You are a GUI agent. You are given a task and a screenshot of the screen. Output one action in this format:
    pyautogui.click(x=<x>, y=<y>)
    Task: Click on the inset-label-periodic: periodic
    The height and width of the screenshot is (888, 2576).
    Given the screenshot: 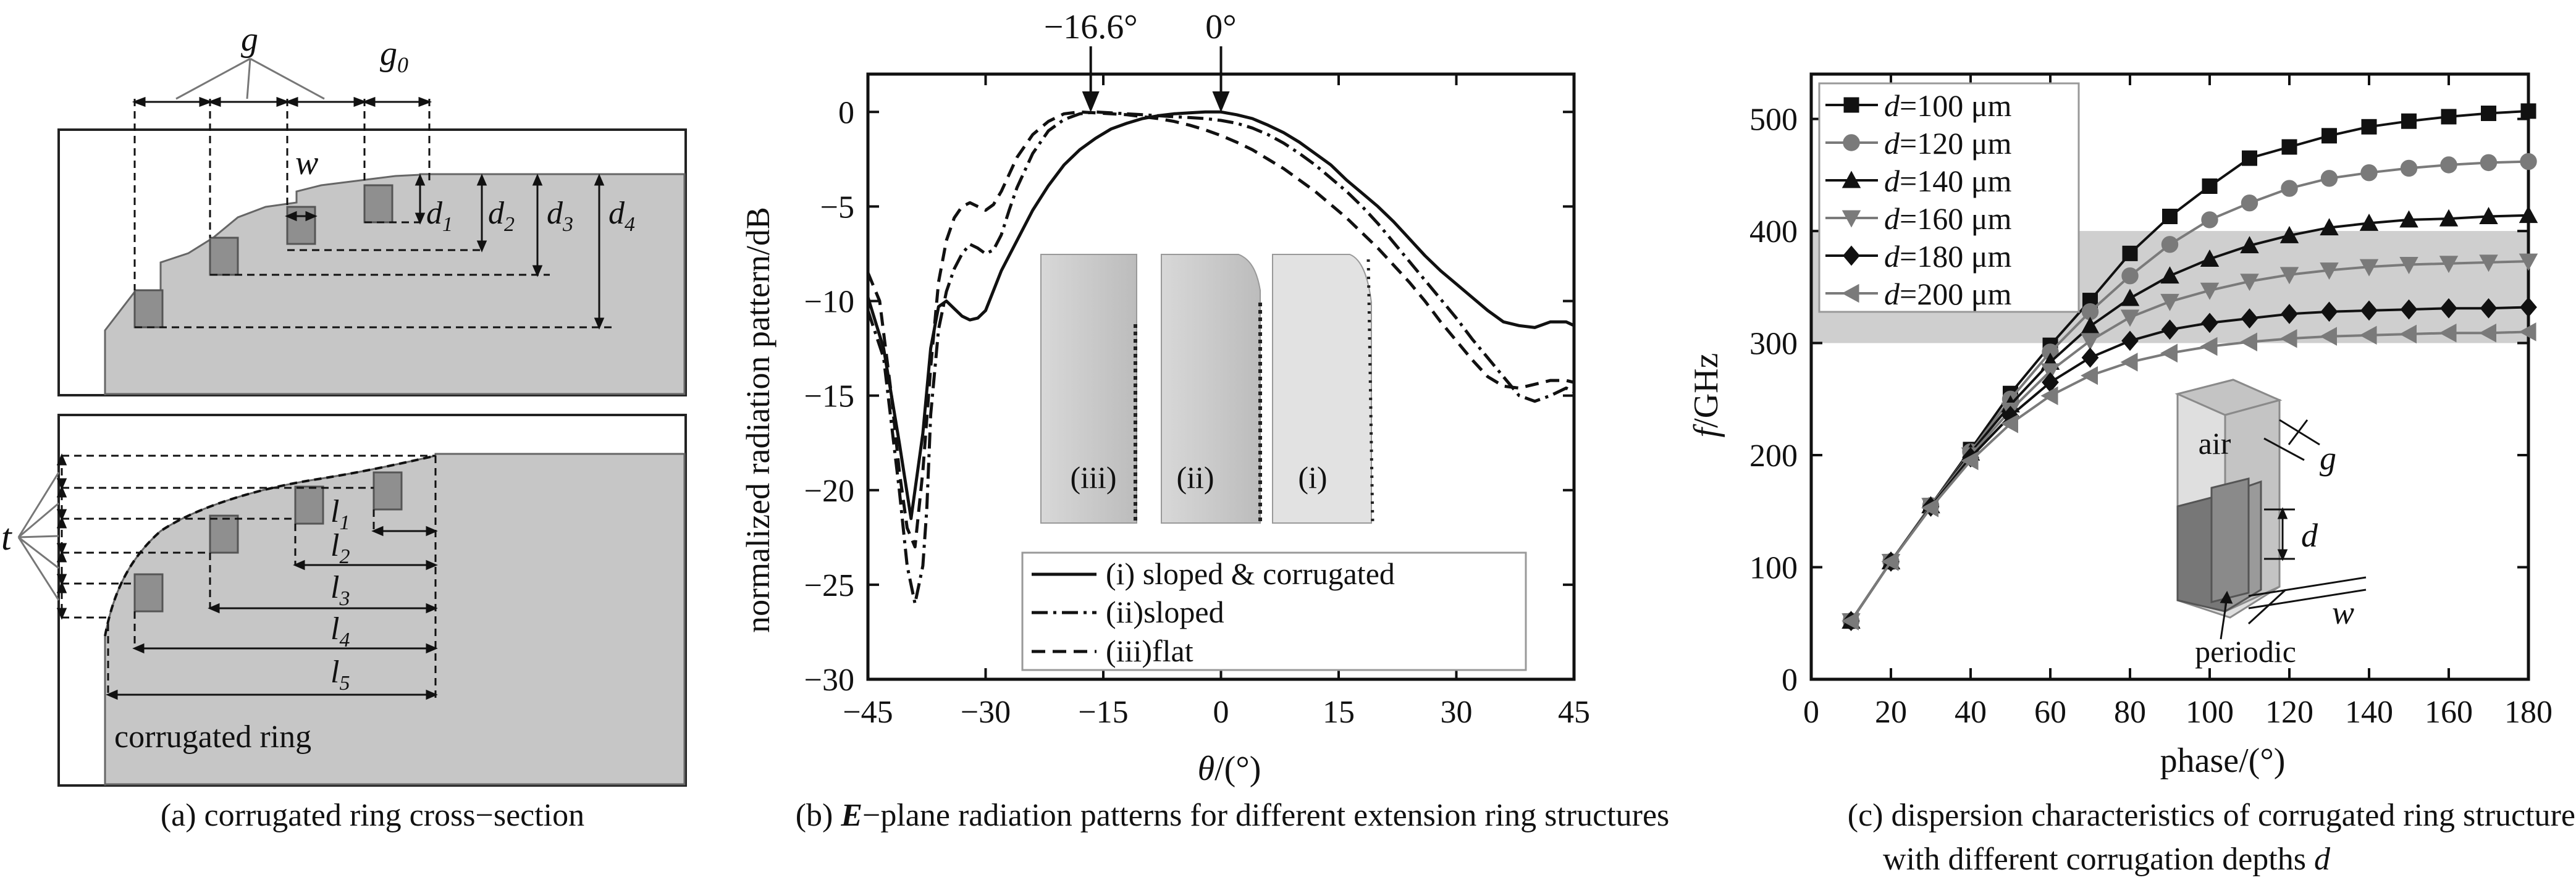 What is the action you would take?
    pyautogui.click(x=2245, y=651)
    